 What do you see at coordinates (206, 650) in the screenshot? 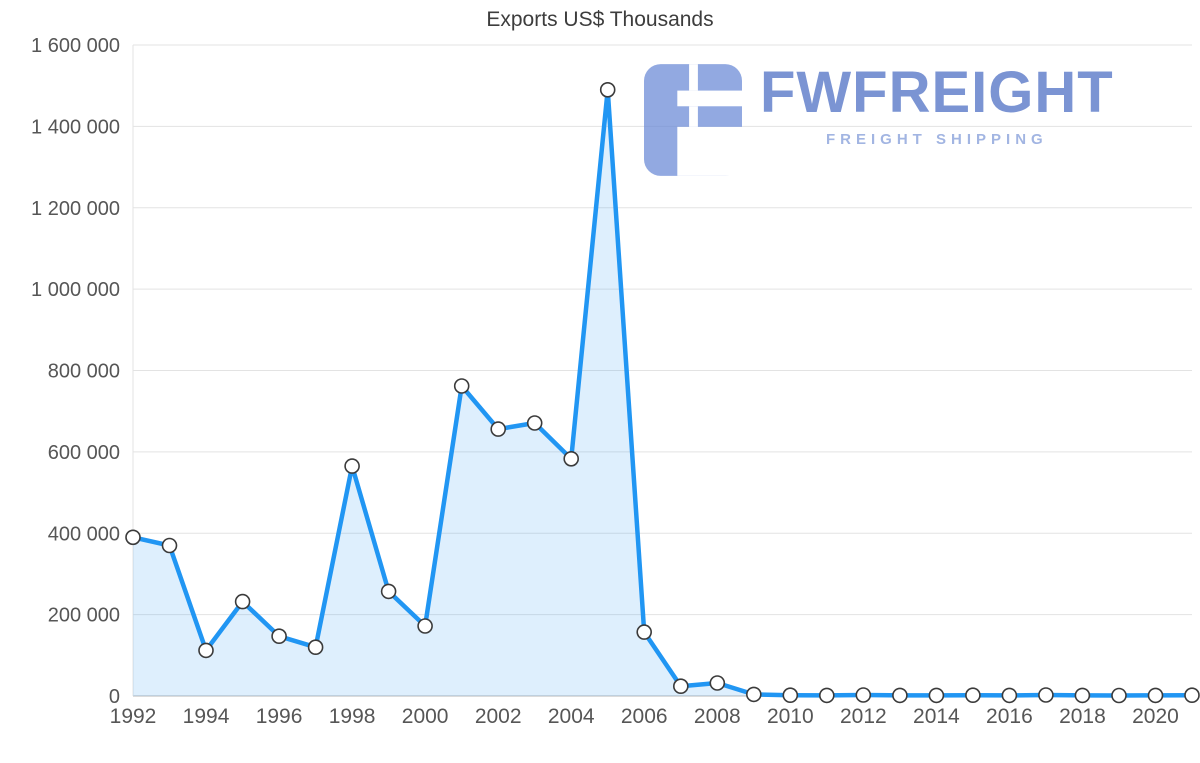
I see `data-point-1994` at bounding box center [206, 650].